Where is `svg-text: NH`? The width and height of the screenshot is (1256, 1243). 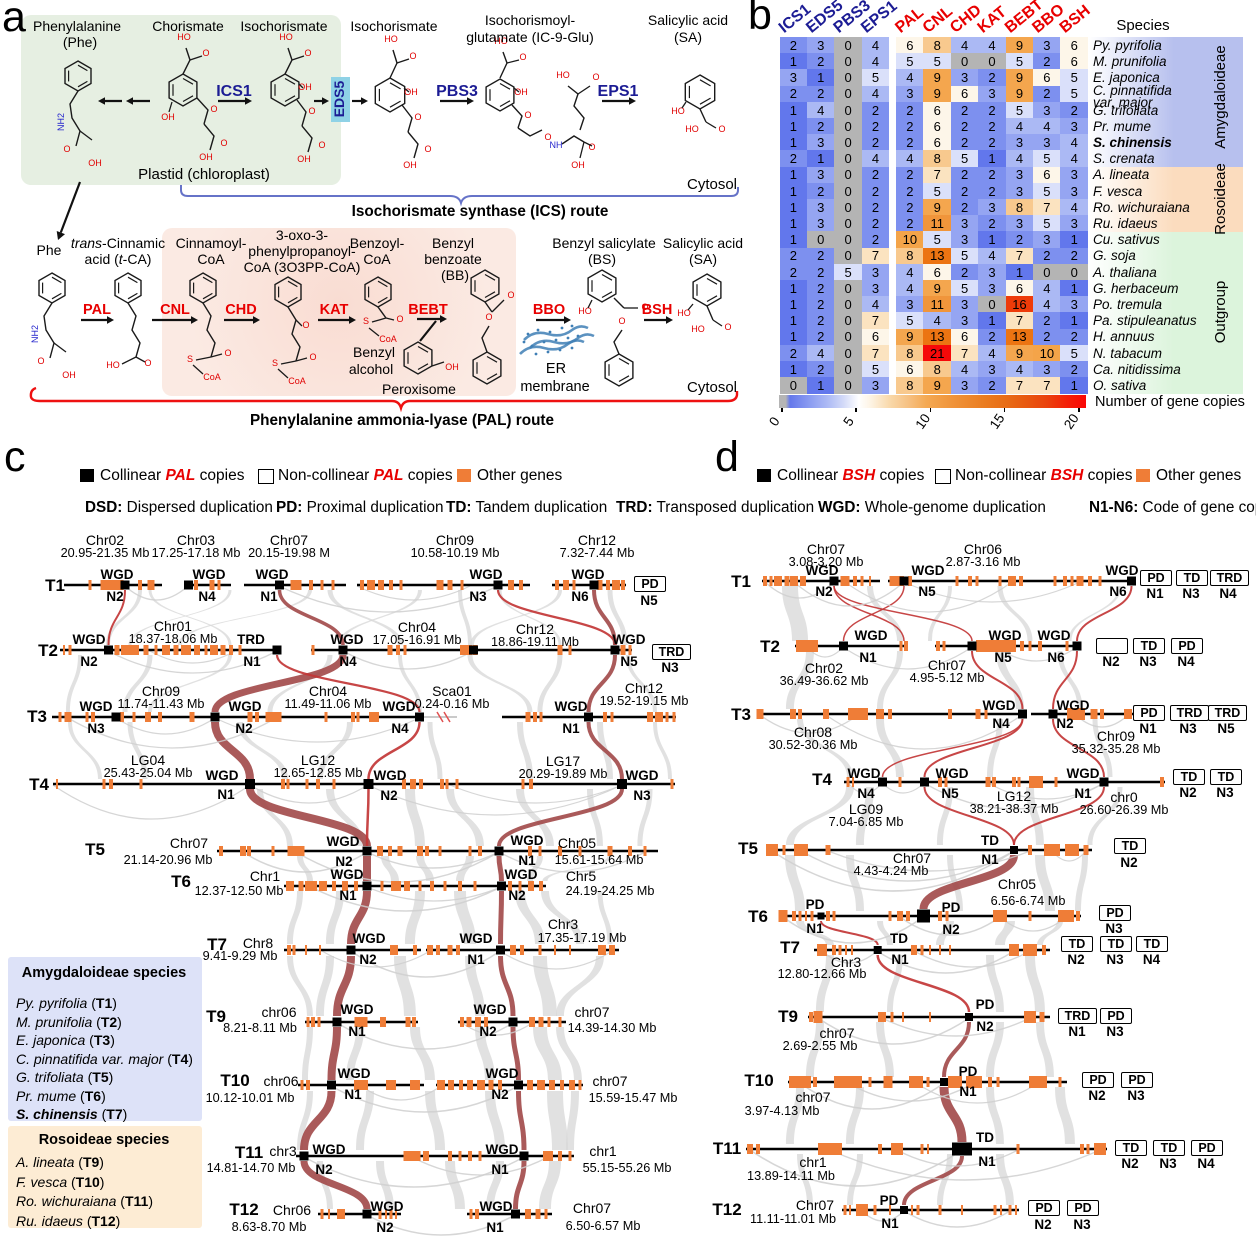 svg-text: NH is located at coordinates (556, 145).